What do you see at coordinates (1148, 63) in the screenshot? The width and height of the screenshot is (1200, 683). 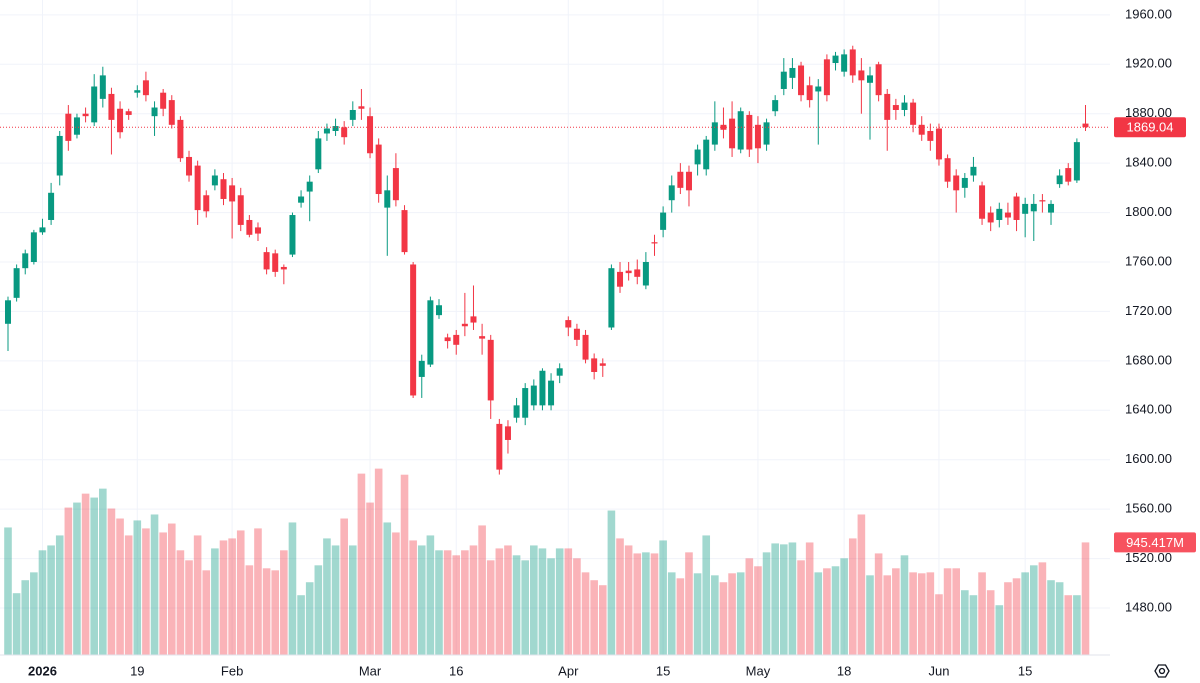 I see `y-tick-label: 1920.00` at bounding box center [1148, 63].